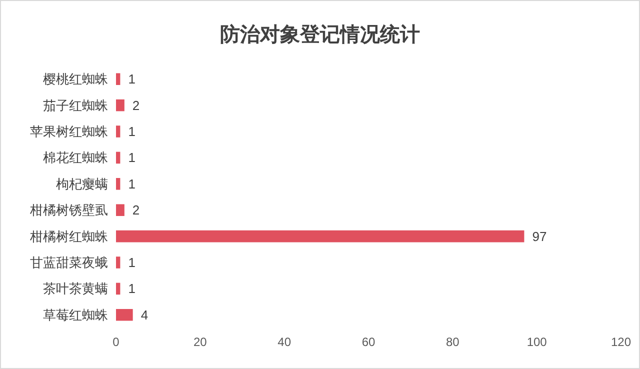 The image size is (640, 369). Describe the element at coordinates (453, 342) in the screenshot. I see `x-tick-label: 80` at that location.